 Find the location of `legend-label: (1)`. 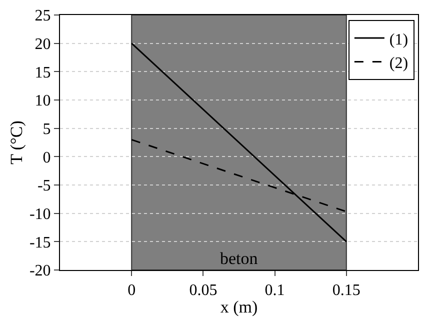

legend-label: (1) is located at coordinates (398, 39).